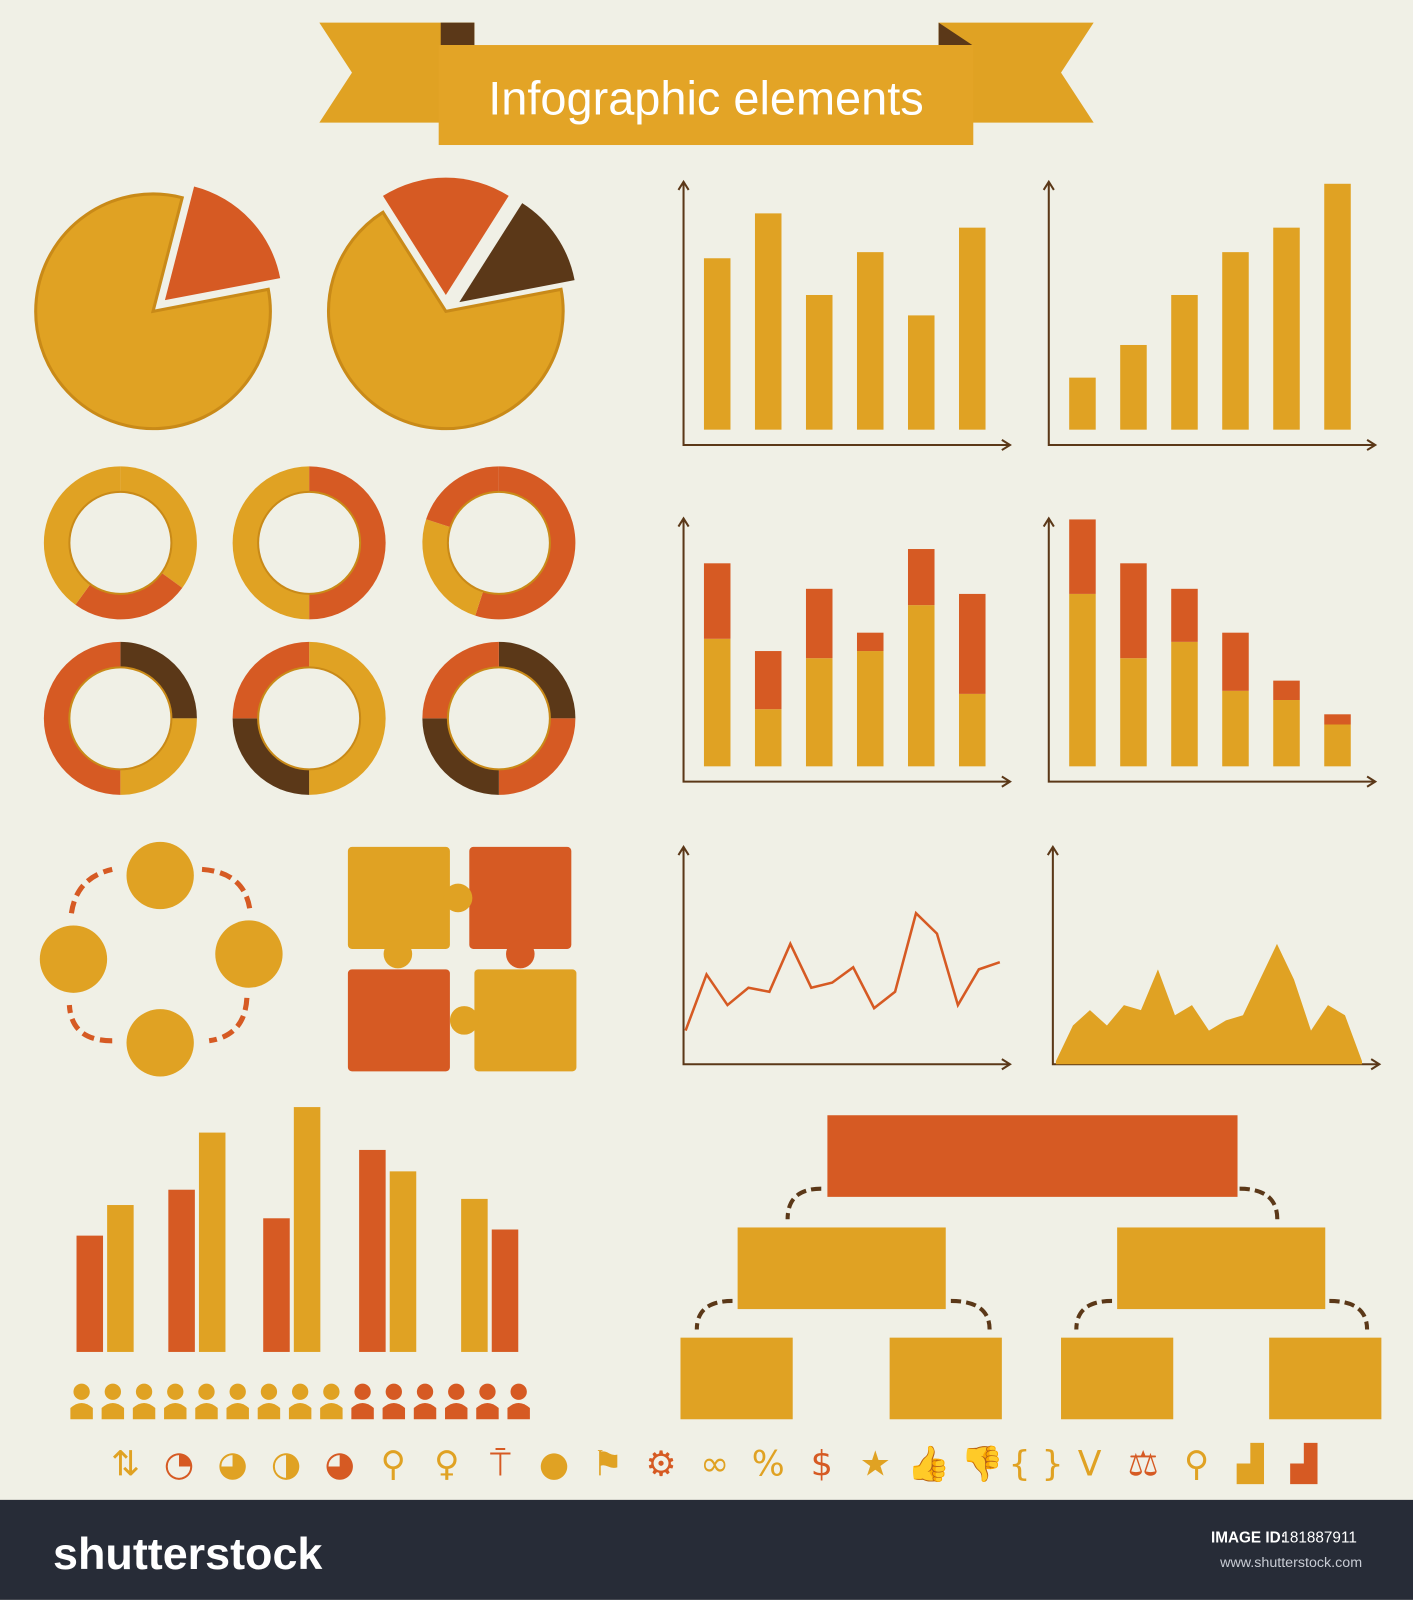 The width and height of the screenshot is (1413, 1600). What do you see at coordinates (822, 1464) in the screenshot?
I see `symbol-icon: $` at bounding box center [822, 1464].